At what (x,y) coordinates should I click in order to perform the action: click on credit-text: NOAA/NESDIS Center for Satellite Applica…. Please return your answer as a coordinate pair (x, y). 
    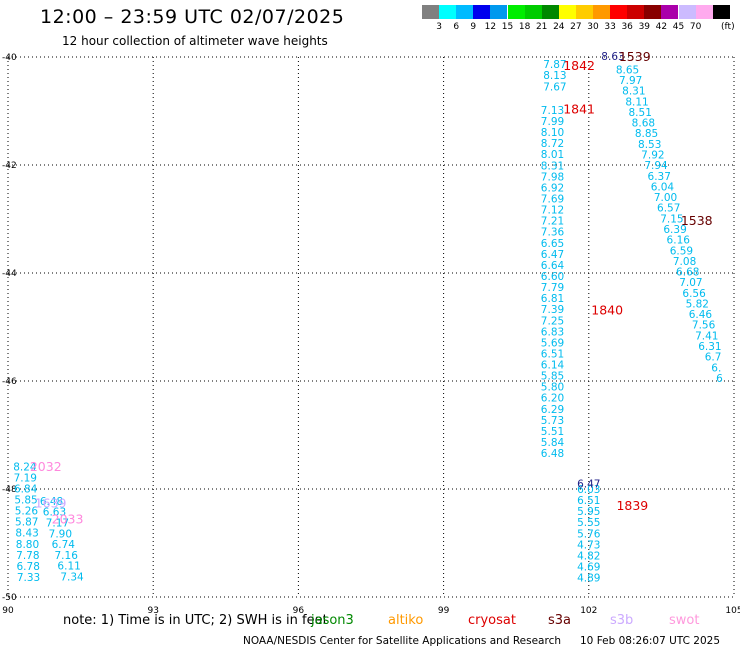
    Looking at the image, I should click on (402, 641).